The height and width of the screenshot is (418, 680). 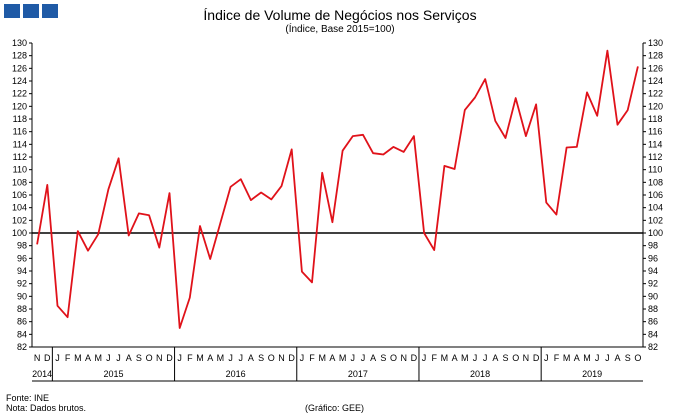 I want to click on y-tick-label-left: 102, so click(x=19, y=220).